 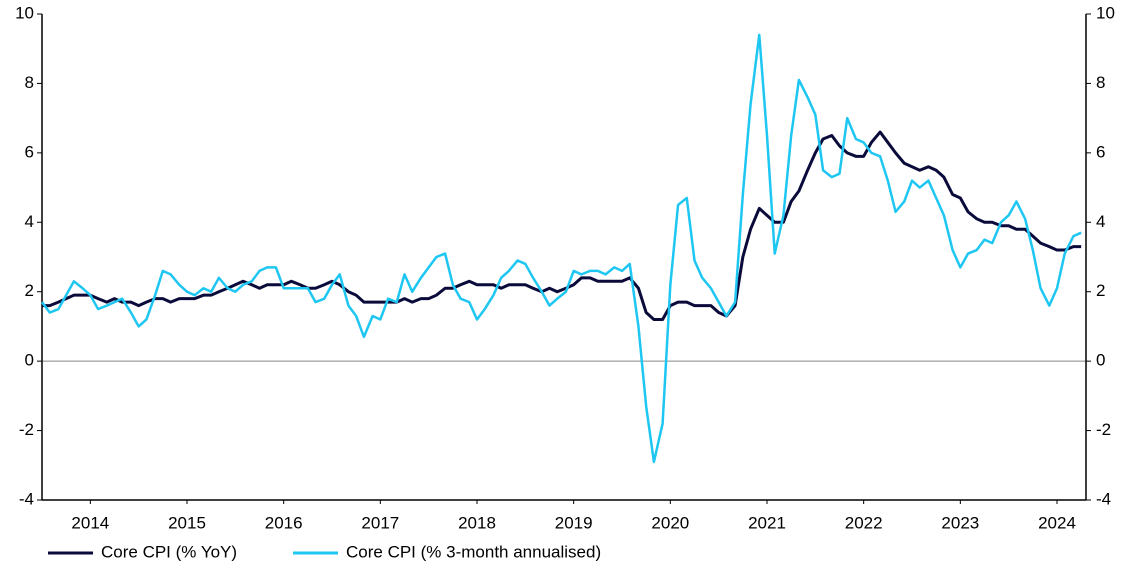 I want to click on y2-tick-label: 10, so click(x=1105, y=12).